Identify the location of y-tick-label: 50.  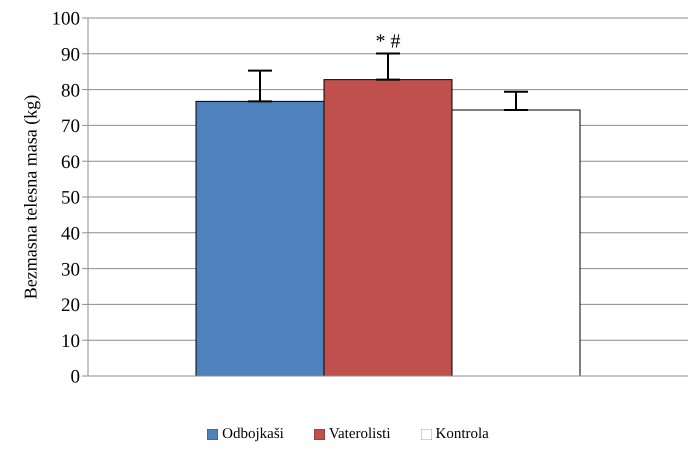
(70, 198).